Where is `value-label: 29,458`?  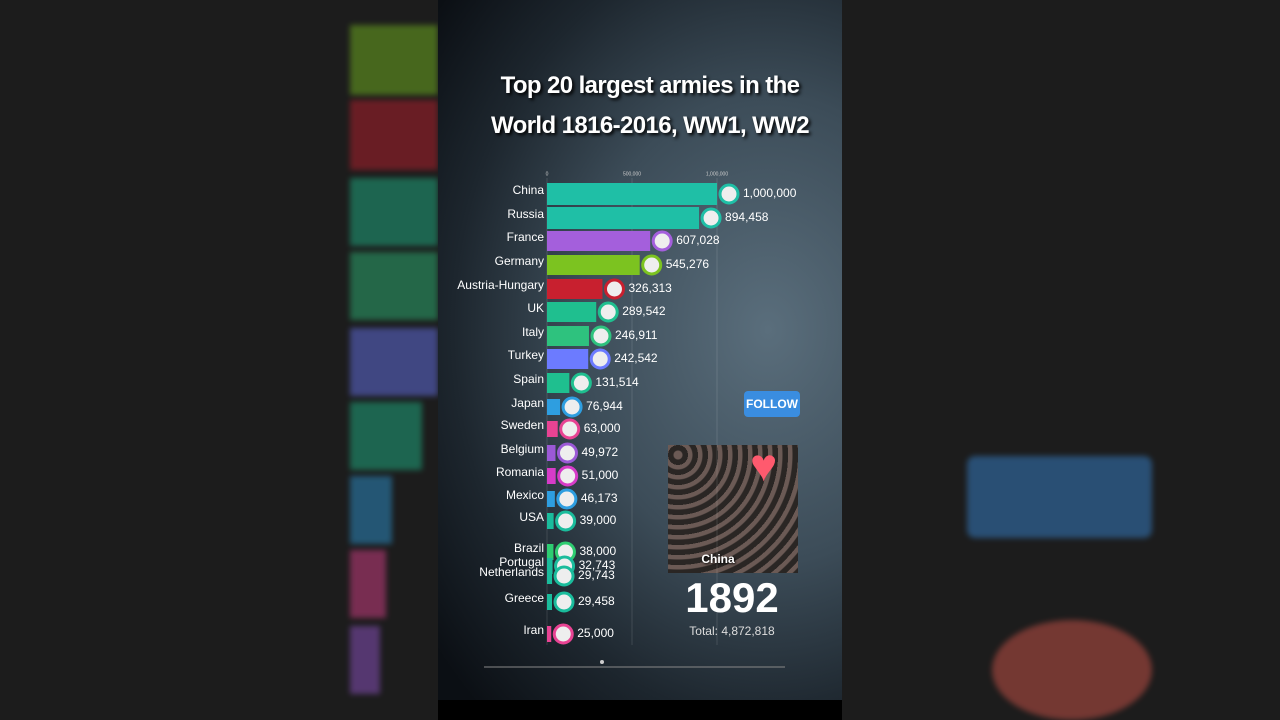 value-label: 29,458 is located at coordinates (596, 601).